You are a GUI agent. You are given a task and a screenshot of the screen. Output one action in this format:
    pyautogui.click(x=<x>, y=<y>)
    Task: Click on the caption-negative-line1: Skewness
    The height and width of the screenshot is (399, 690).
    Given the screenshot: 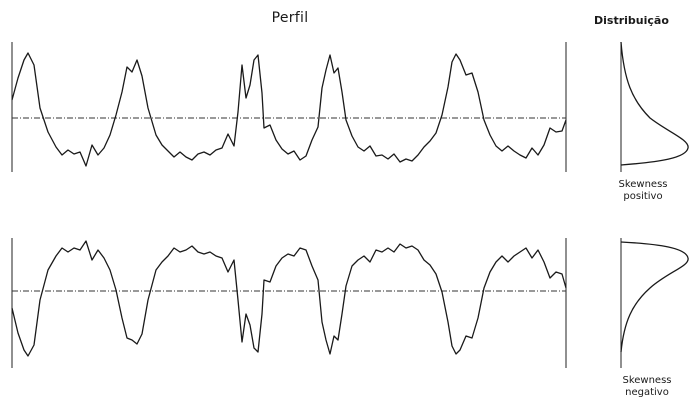 What is the action you would take?
    pyautogui.click(x=647, y=380)
    